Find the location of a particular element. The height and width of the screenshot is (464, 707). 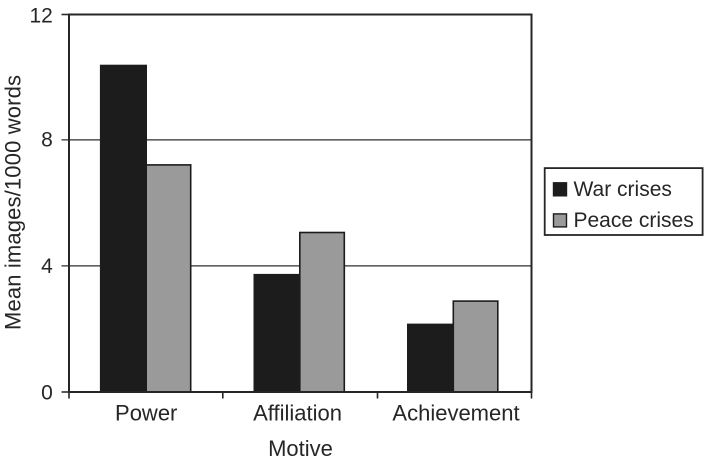

svg-text: 8 is located at coordinates (47, 140).